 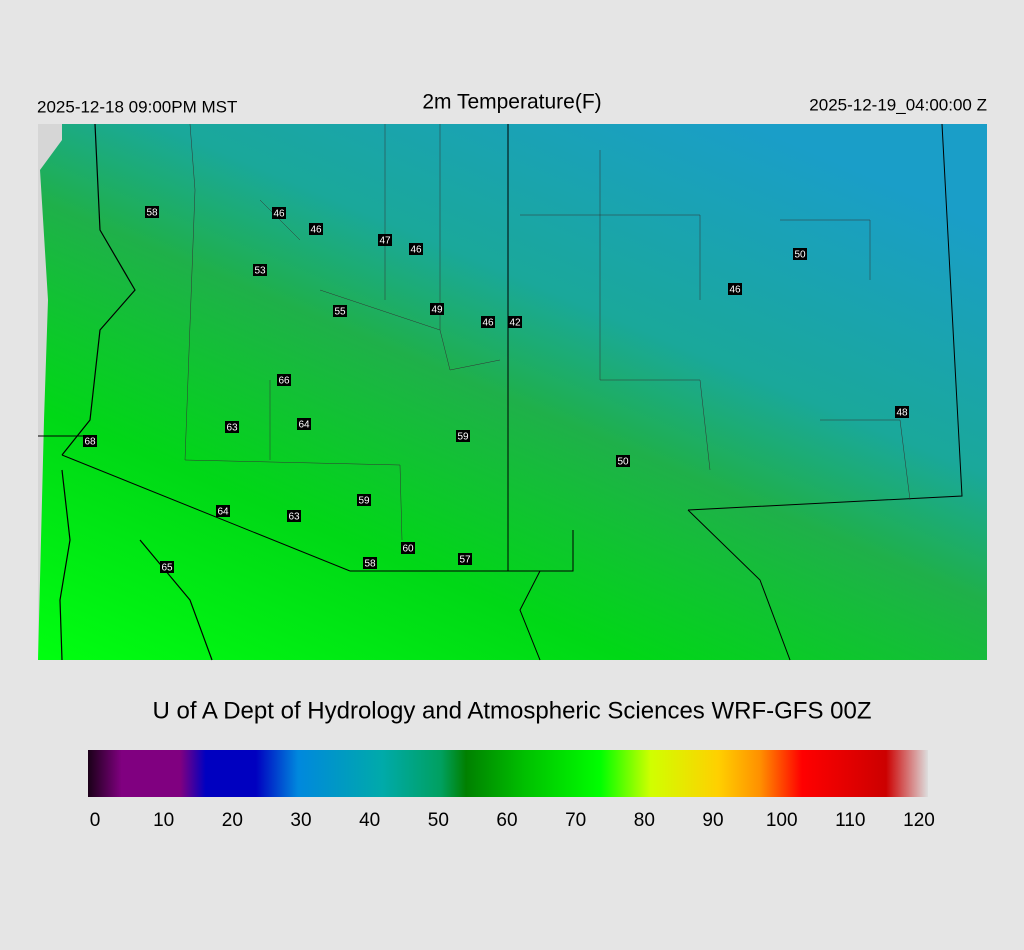 What do you see at coordinates (575, 820) in the screenshot?
I see `colorbar-tick-label: 70` at bounding box center [575, 820].